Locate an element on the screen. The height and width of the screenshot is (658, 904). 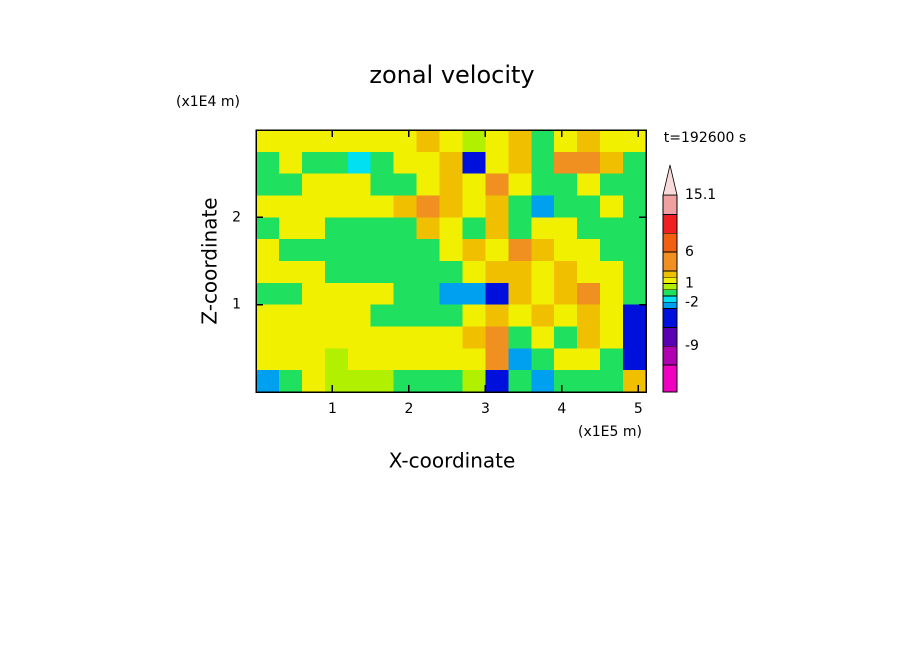
colorbar-tick-label: 15.1 is located at coordinates (700, 195).